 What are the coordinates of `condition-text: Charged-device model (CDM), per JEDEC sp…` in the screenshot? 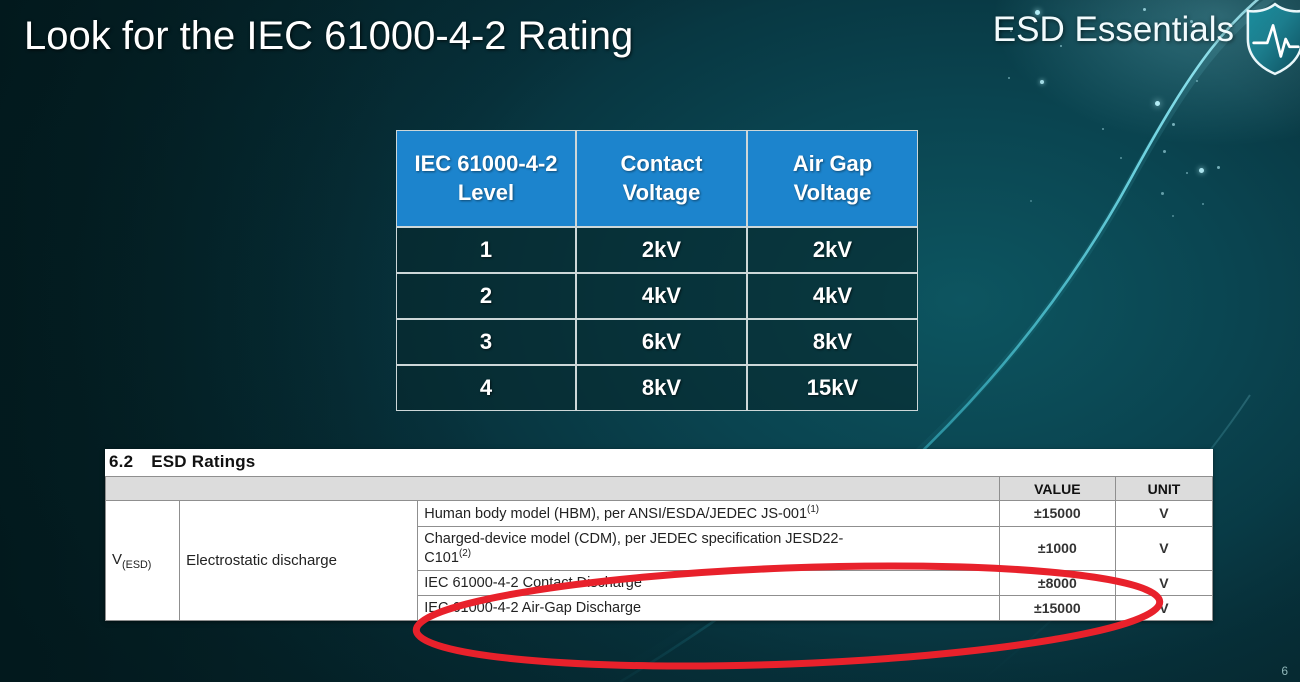 It's located at (634, 538).